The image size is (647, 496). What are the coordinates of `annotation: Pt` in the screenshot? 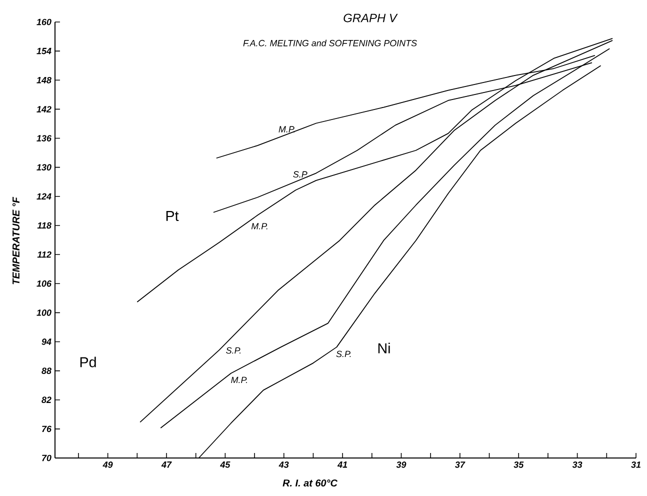 It's located at (172, 216).